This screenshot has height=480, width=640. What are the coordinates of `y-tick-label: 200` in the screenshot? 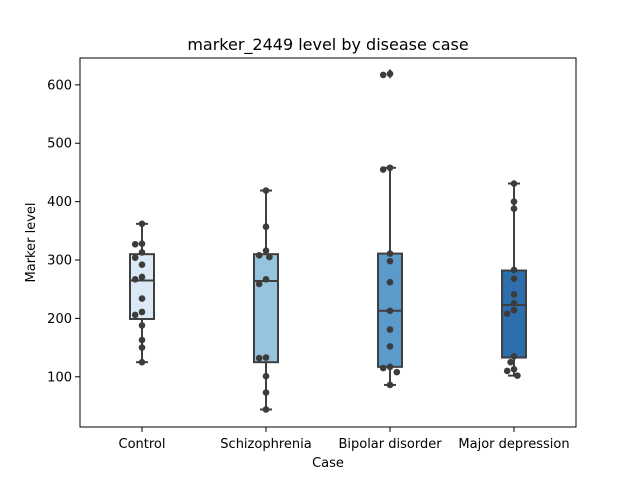 It's located at (59, 319).